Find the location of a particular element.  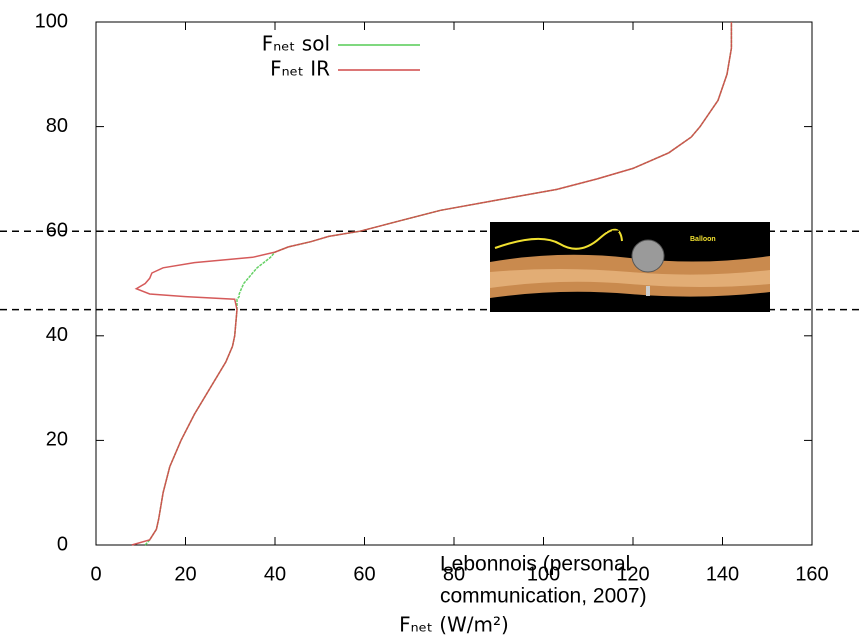

x-tick-label: 60 is located at coordinates (364, 574).